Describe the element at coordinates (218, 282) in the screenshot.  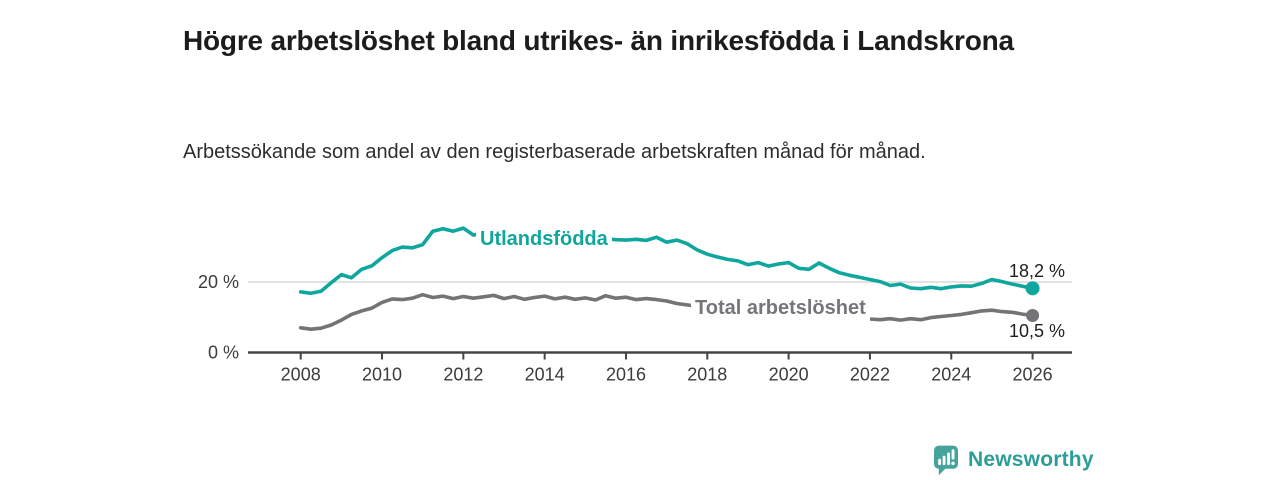
I see `y-tick-label: 20 %` at that location.